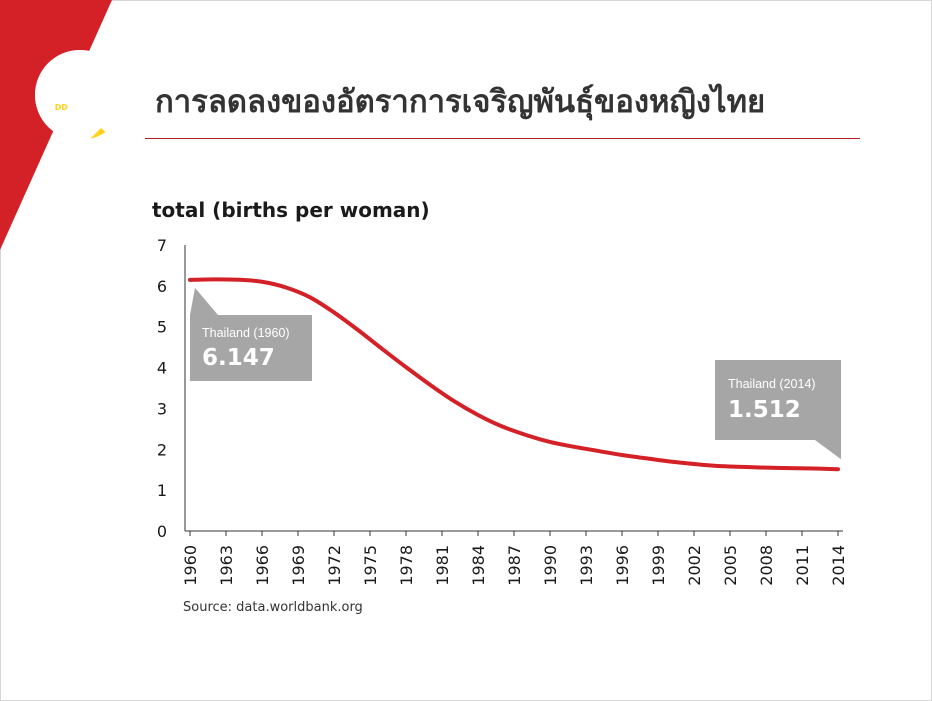 The image size is (932, 701). Describe the element at coordinates (370, 565) in the screenshot. I see `x-tick-label: 1975` at that location.